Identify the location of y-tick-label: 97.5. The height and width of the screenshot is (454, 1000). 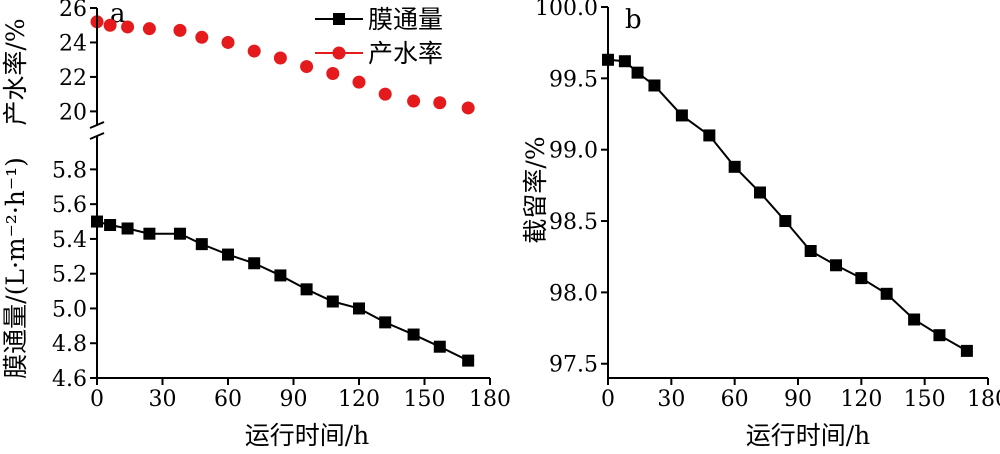
(573, 365).